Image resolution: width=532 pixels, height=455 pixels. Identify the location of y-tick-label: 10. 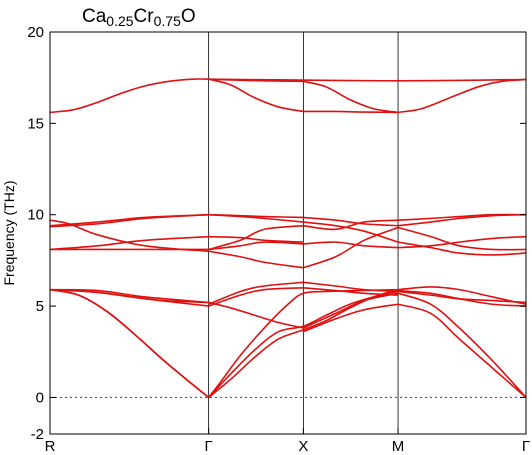
(35, 215).